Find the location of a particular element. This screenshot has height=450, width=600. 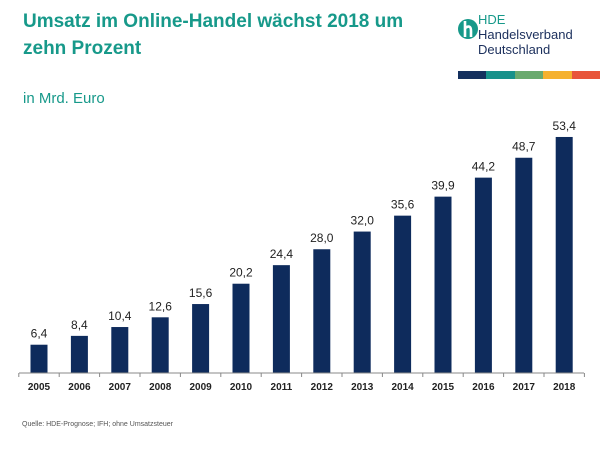

x-tick-label: 2011 is located at coordinates (282, 387).